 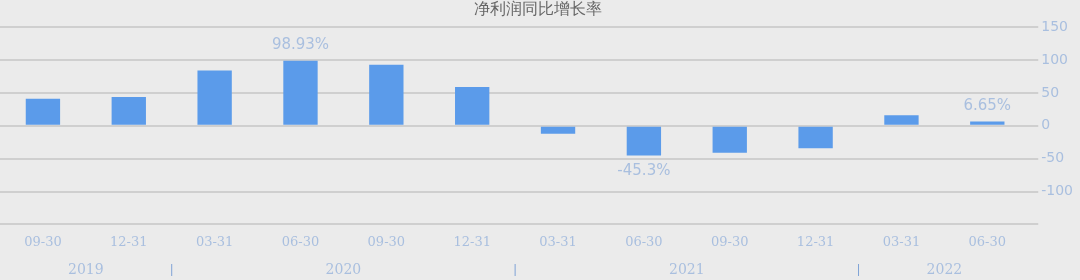 I want to click on y-tick-label: -100, so click(x=1057, y=190).